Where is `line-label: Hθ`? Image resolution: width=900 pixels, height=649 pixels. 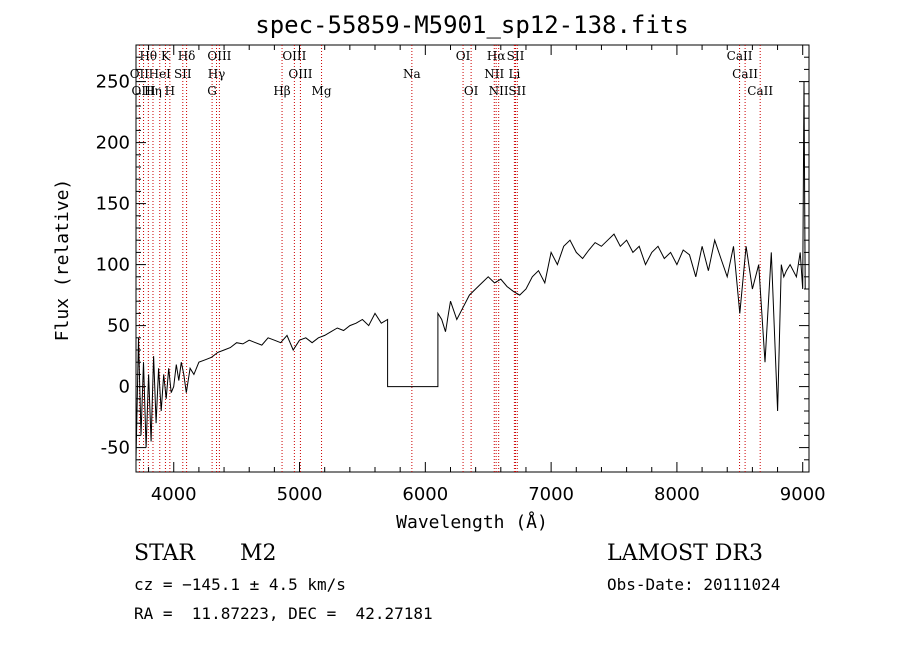
line-label: Hθ is located at coordinates (148, 56).